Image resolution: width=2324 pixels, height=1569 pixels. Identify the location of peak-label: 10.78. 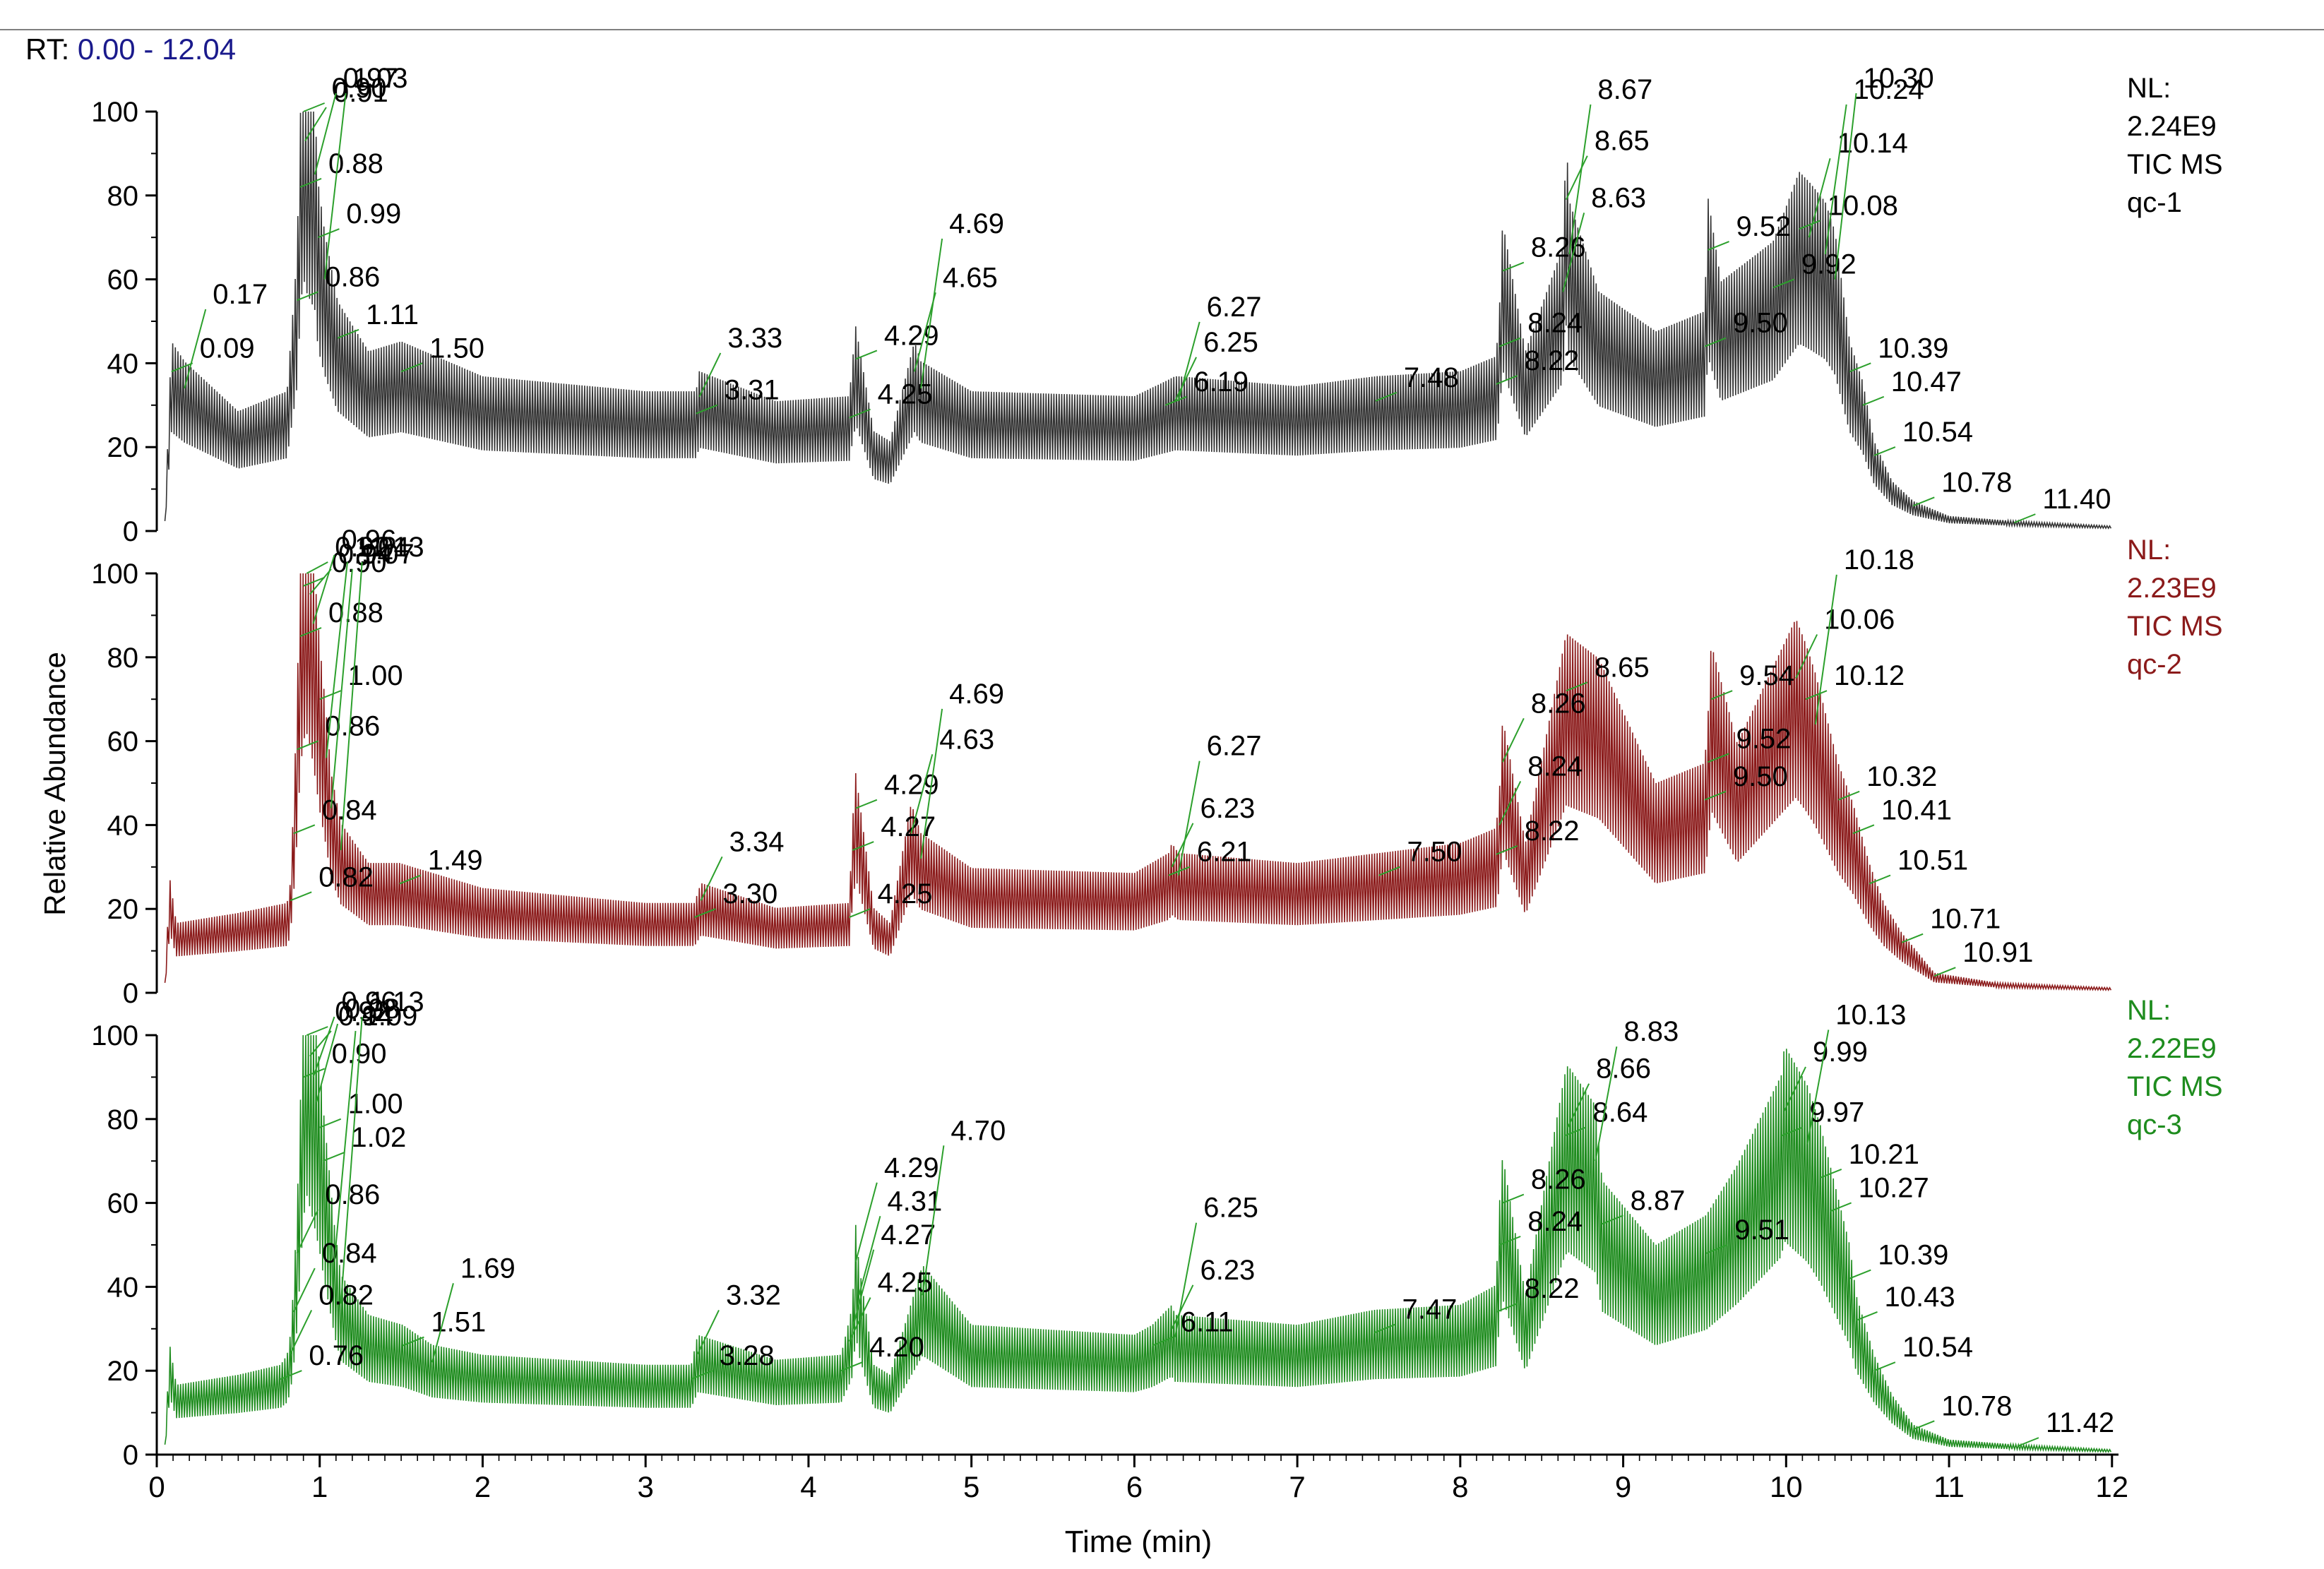
(1976, 482).